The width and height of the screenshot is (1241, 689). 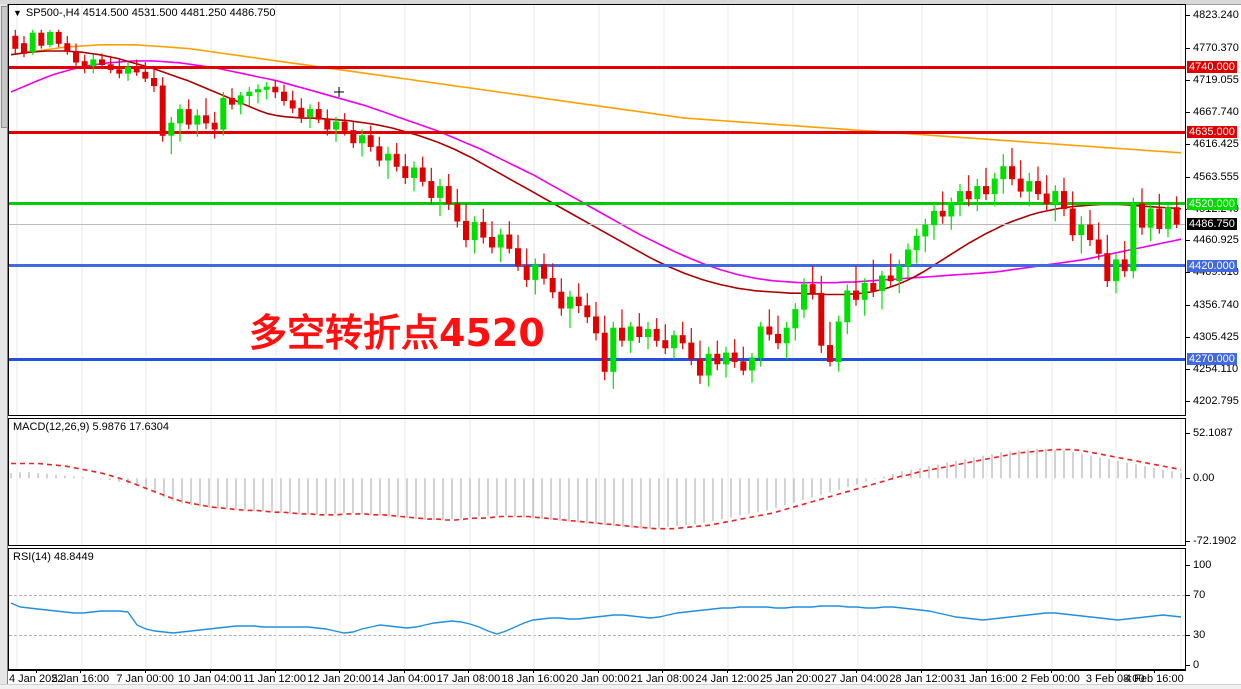 I want to click on price-tick: 4563.555, so click(x=1212, y=177).